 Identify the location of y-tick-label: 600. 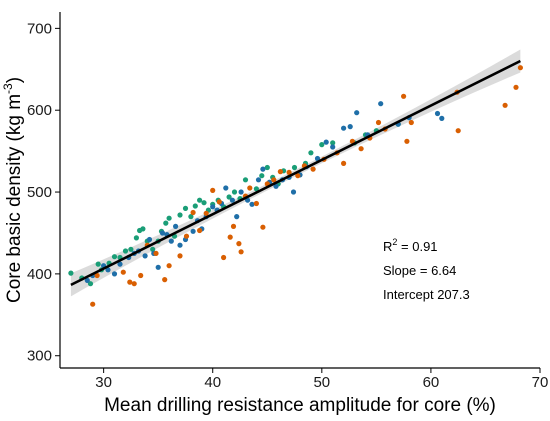
(39, 110).